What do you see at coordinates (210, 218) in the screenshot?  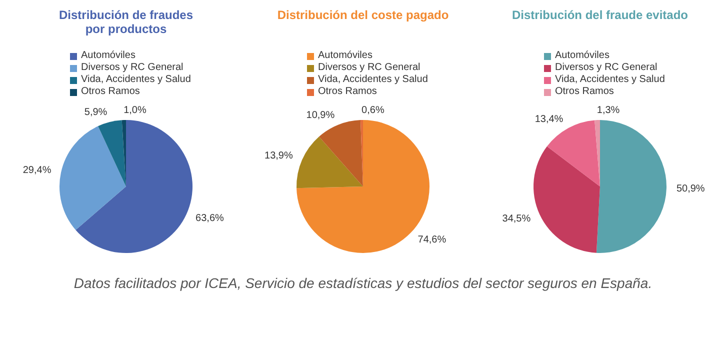 I see `data-label: 63,6%` at bounding box center [210, 218].